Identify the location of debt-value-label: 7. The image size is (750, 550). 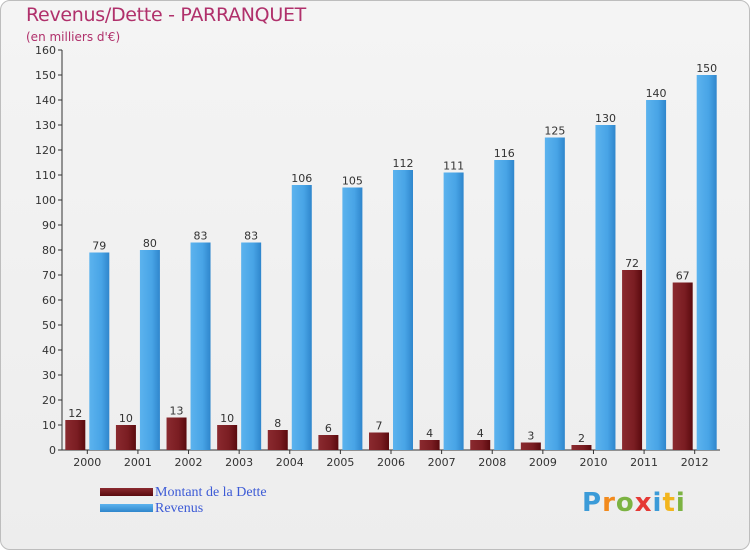
(379, 426).